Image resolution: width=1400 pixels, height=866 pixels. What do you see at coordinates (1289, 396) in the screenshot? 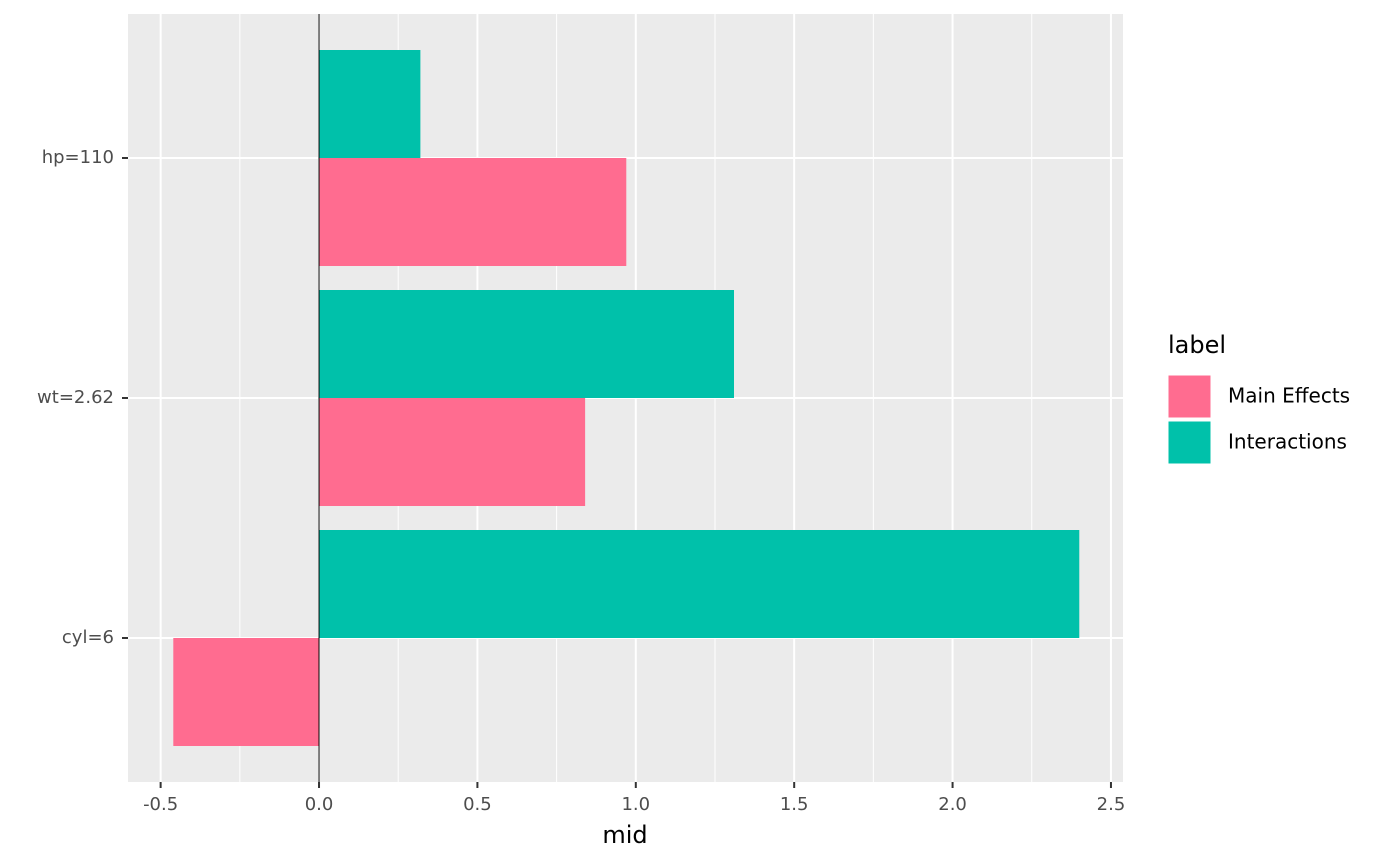
I see `legend-label: Main Effects` at bounding box center [1289, 396].